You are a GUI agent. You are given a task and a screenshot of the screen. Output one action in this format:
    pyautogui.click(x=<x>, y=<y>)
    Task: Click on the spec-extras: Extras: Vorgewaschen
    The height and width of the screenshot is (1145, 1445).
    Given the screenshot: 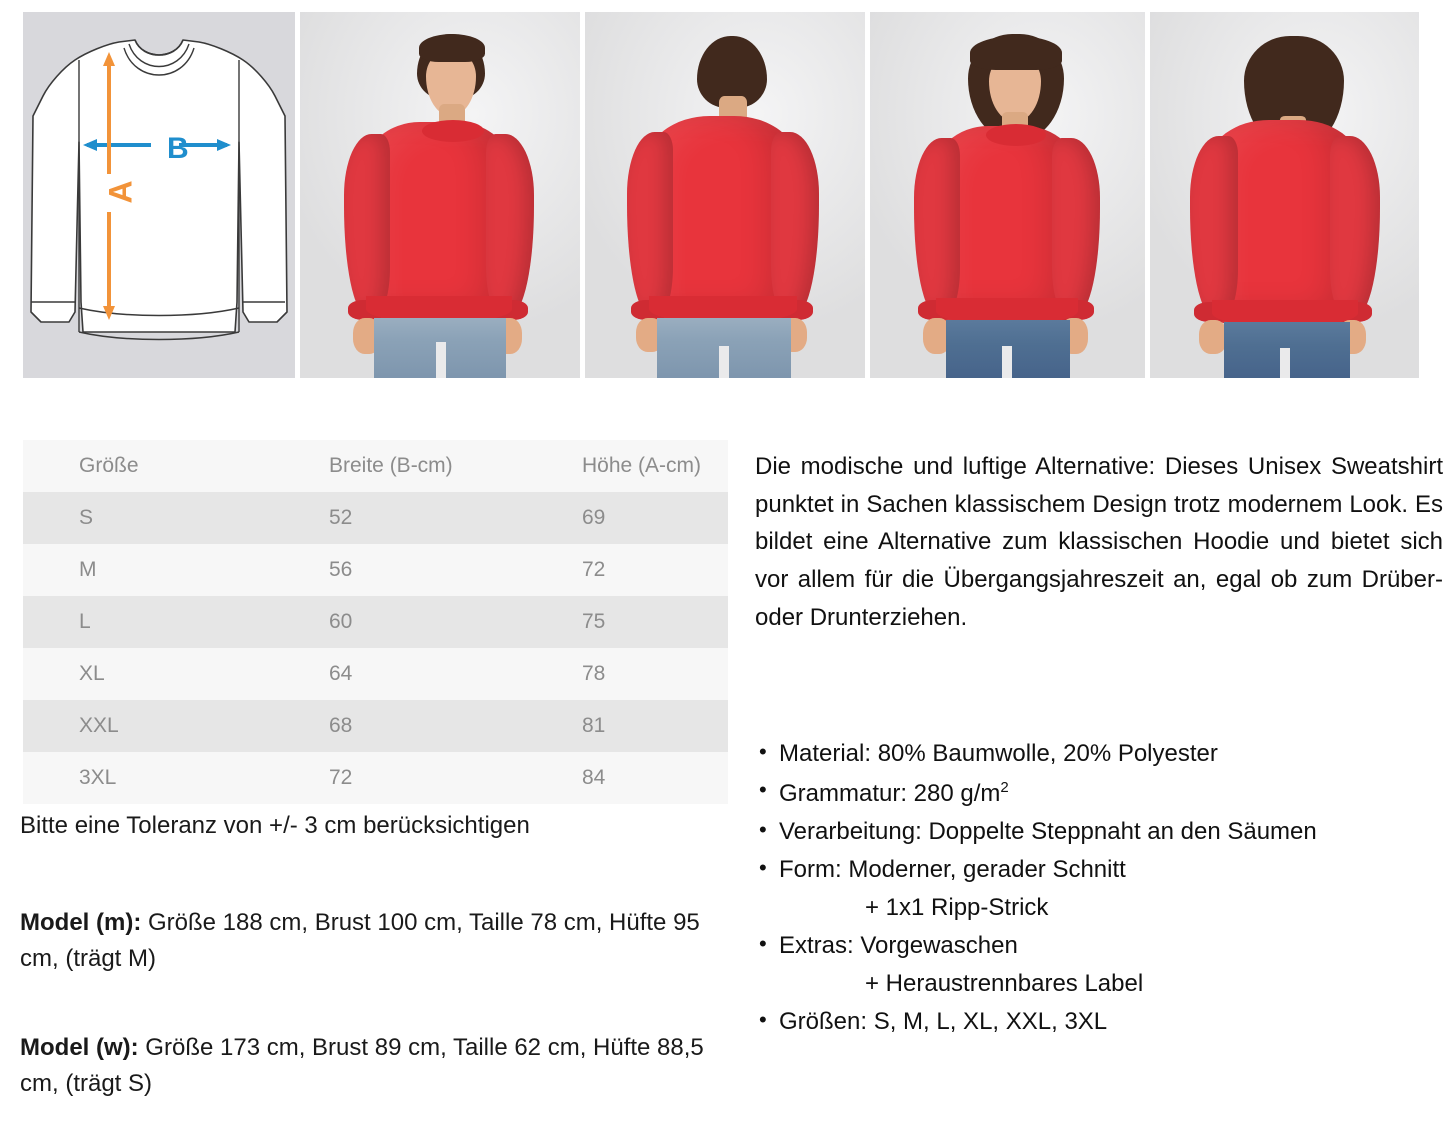 What is the action you would take?
    pyautogui.click(x=1101, y=945)
    